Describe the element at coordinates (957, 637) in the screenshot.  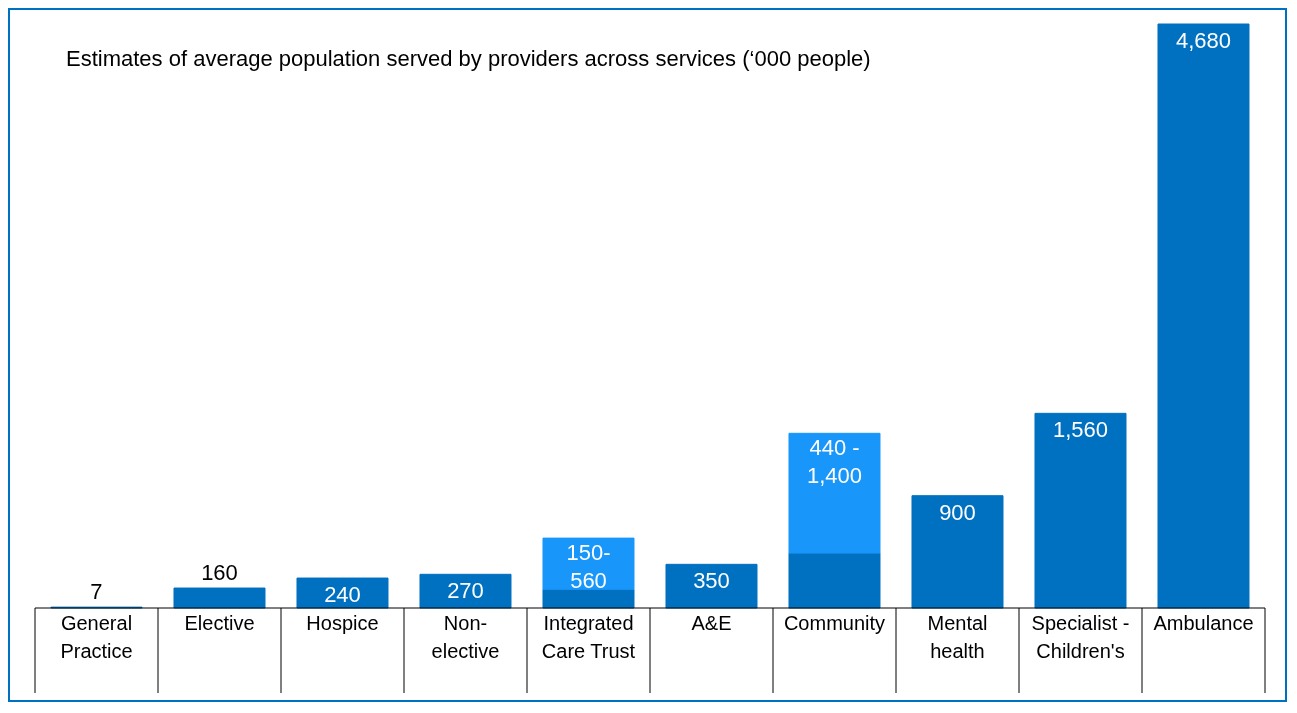
I see `x-tick-label: Mental health` at that location.